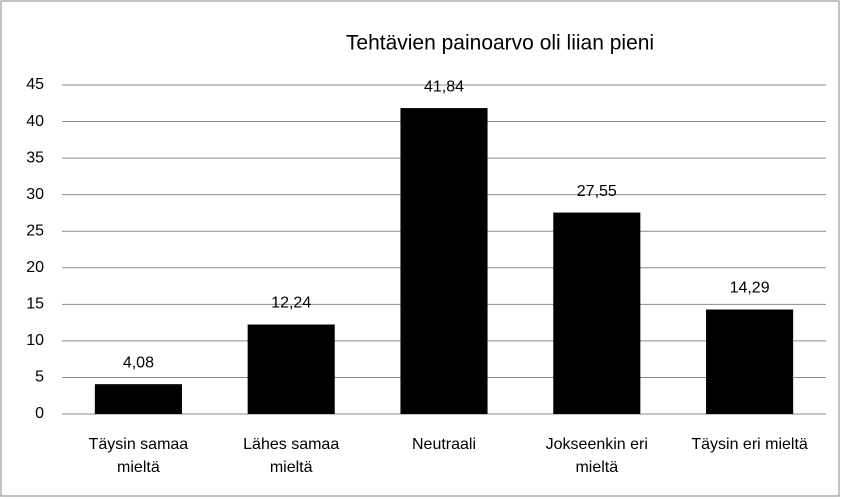 The width and height of the screenshot is (842, 499). What do you see at coordinates (444, 86) in the screenshot?
I see `data-label: 41,84` at bounding box center [444, 86].